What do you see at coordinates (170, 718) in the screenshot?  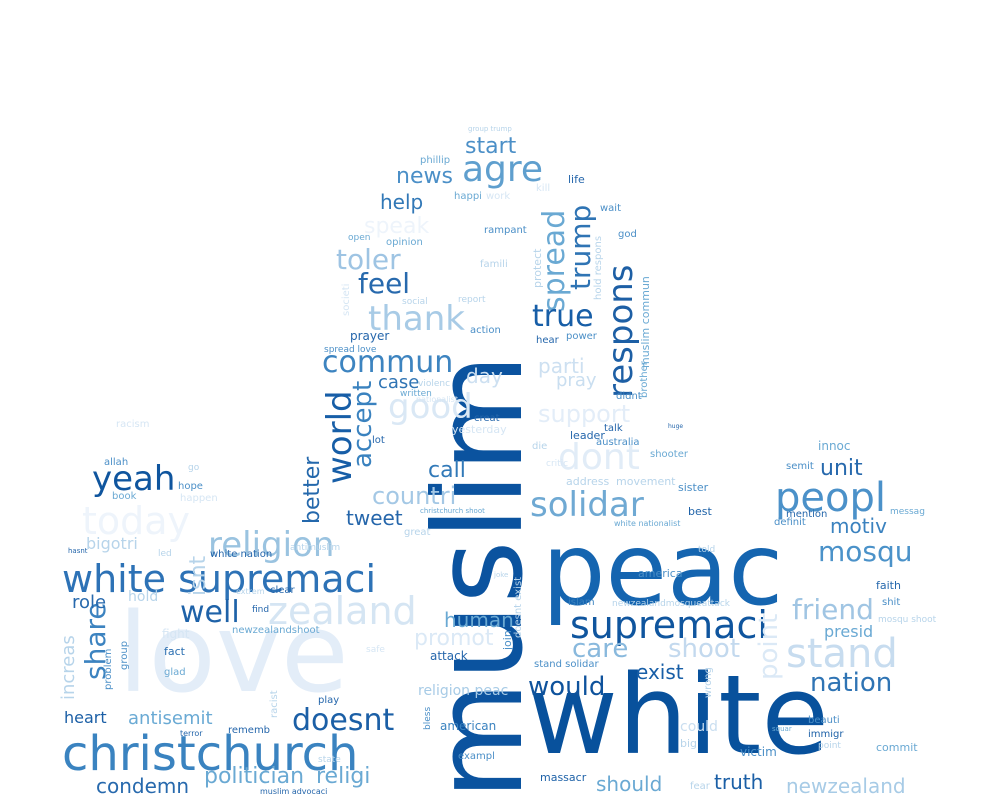 I see `word-antisemit: antisemit` at bounding box center [170, 718].